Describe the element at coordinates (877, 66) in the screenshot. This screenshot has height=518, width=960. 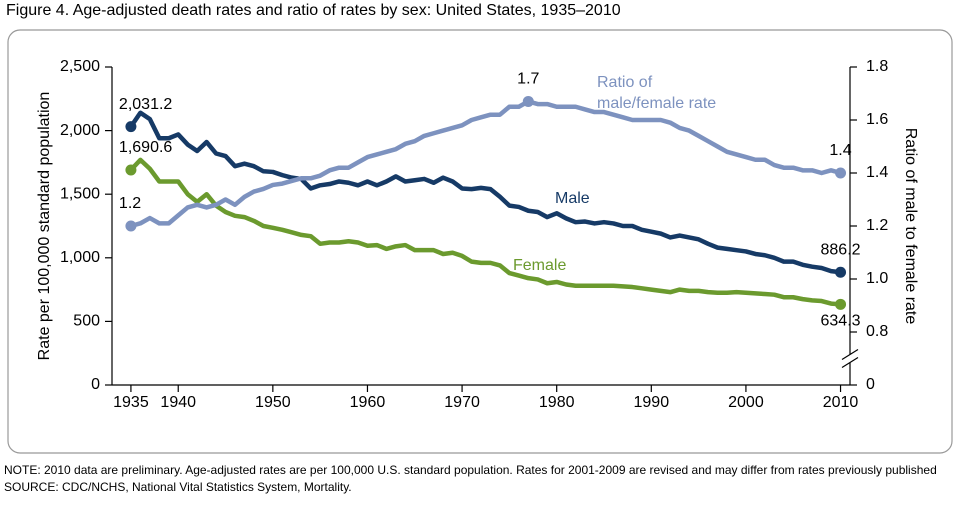
I see `y2-tick-label: 1.8` at that location.